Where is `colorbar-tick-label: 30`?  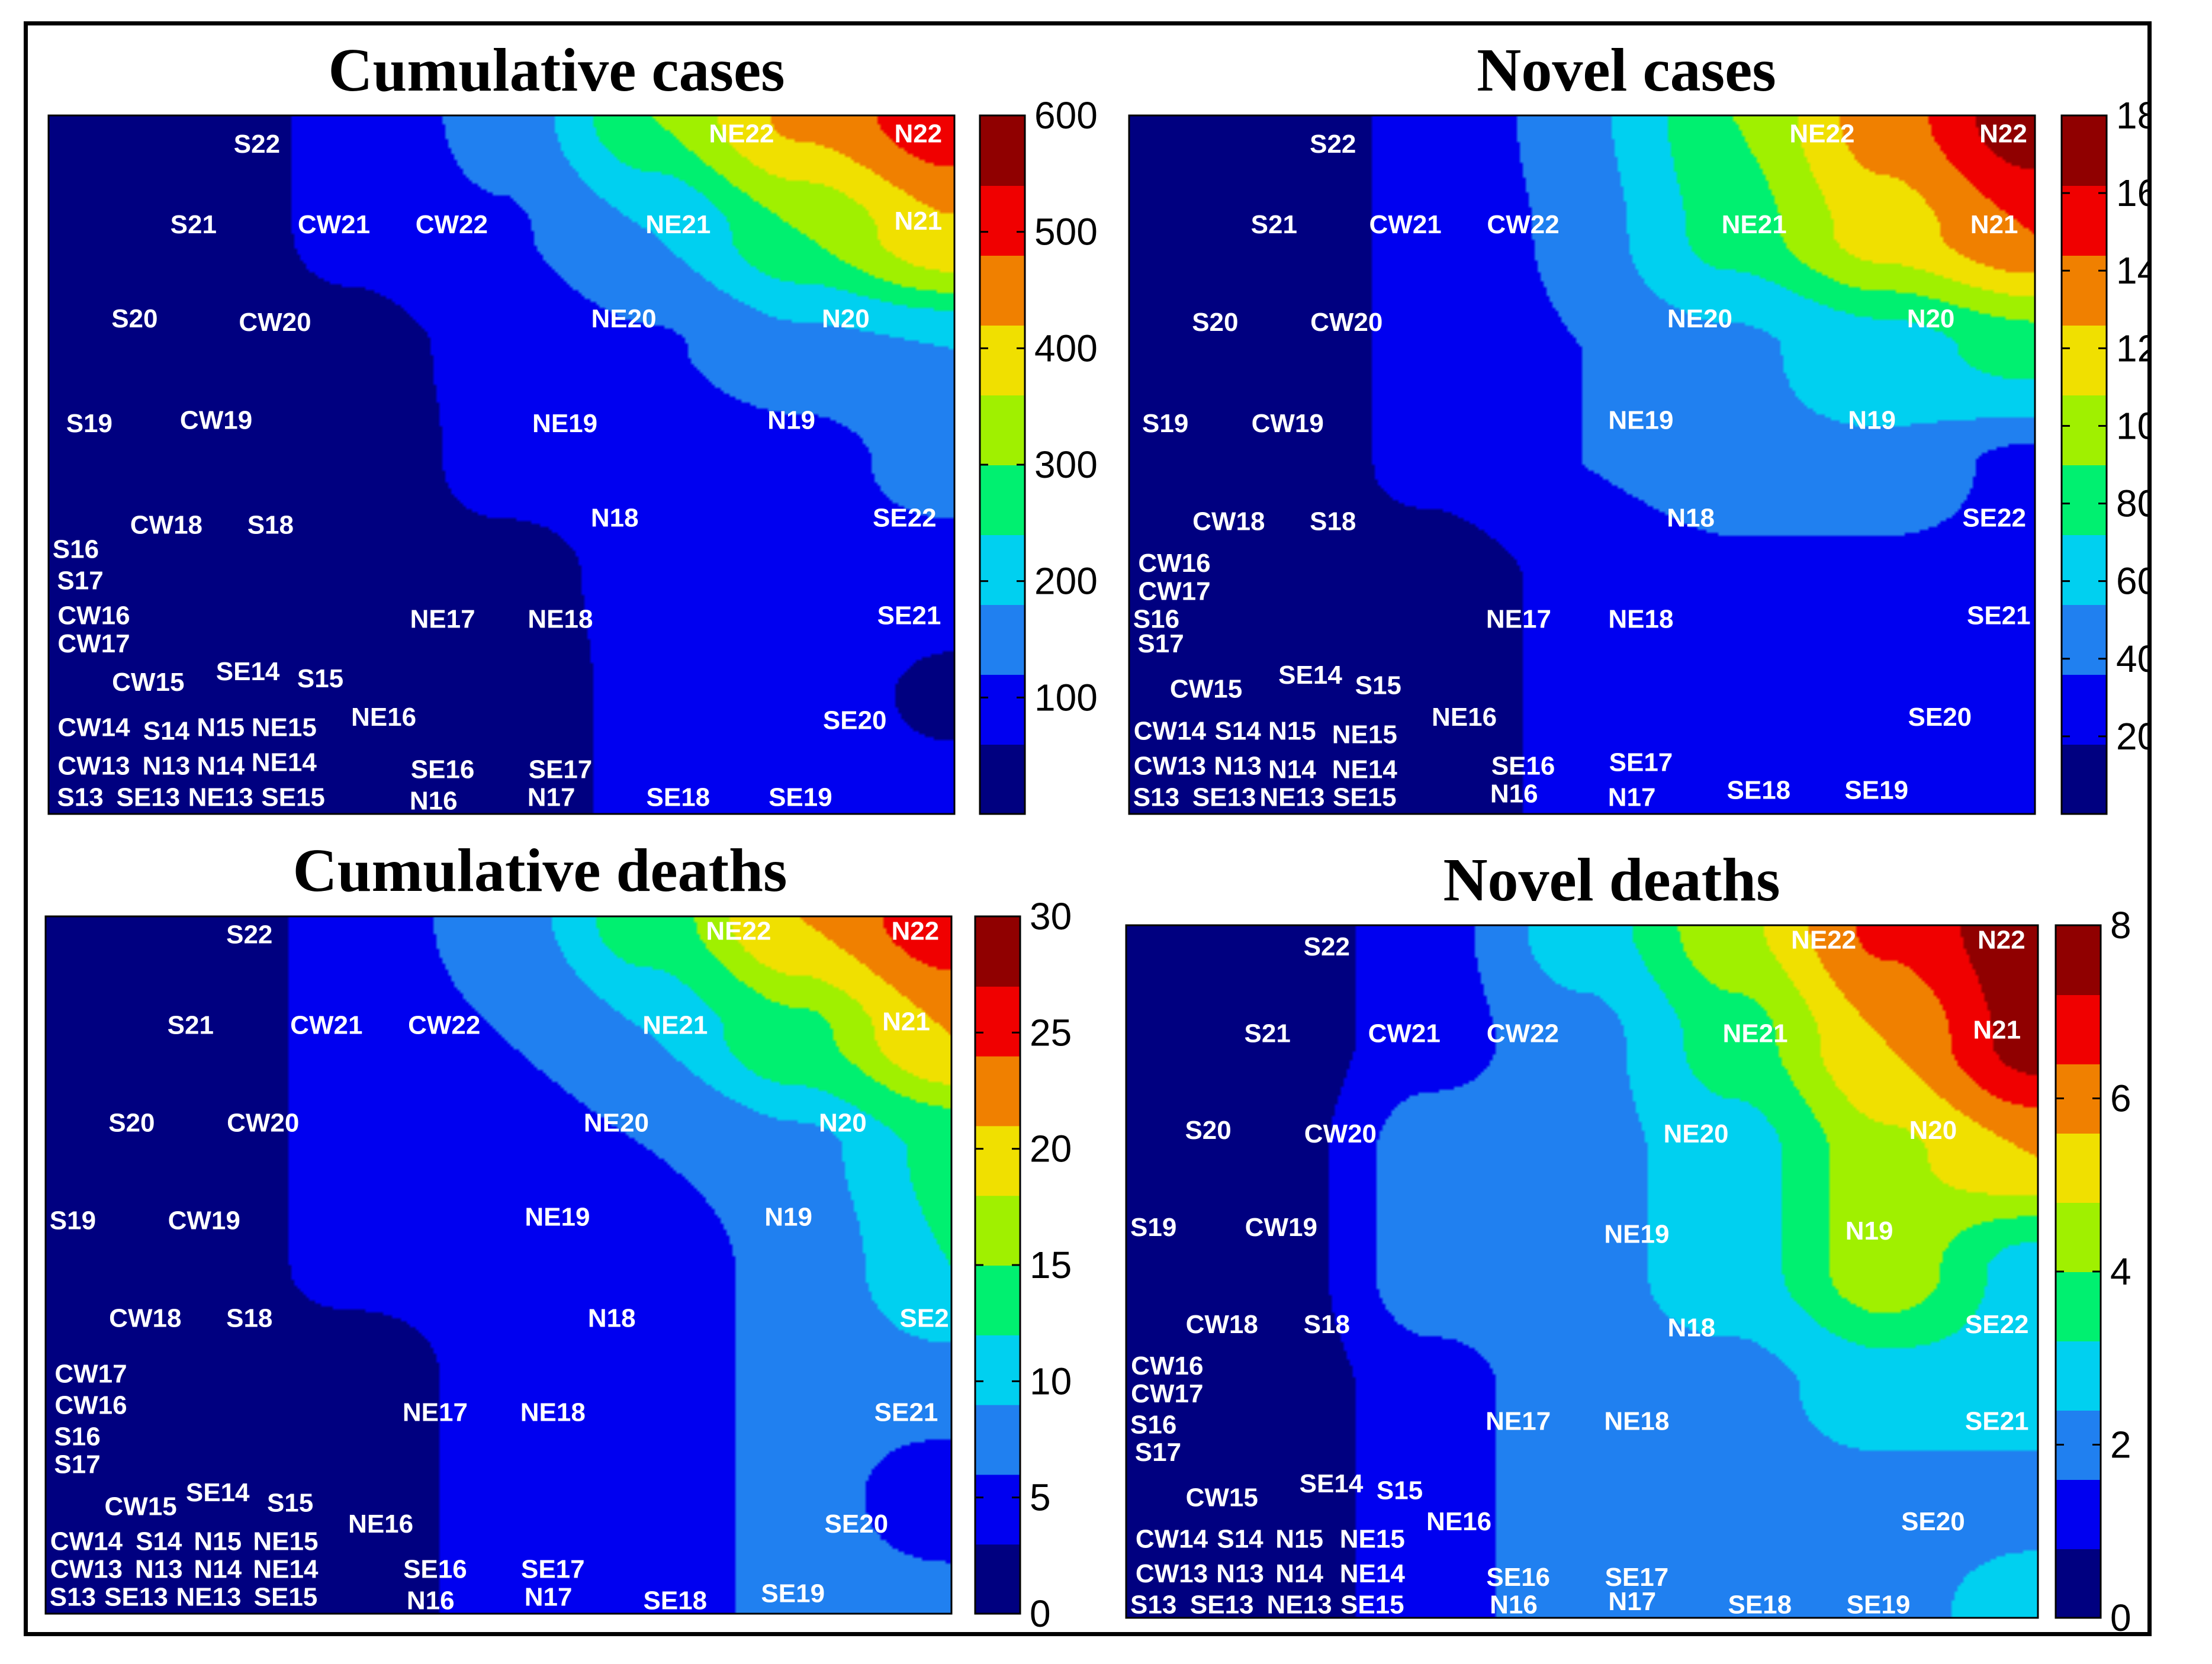 colorbar-tick-label: 30 is located at coordinates (1051, 916).